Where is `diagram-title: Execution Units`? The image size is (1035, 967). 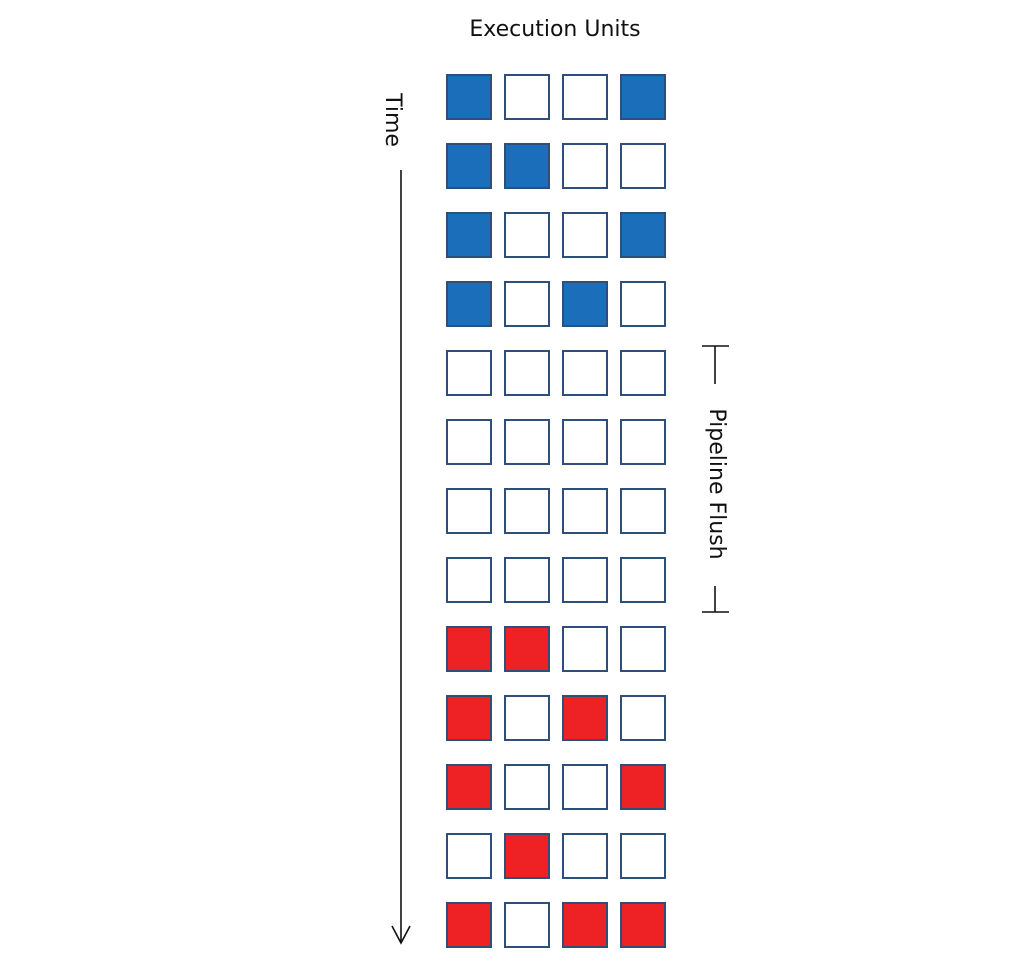 diagram-title: Execution Units is located at coordinates (554, 29).